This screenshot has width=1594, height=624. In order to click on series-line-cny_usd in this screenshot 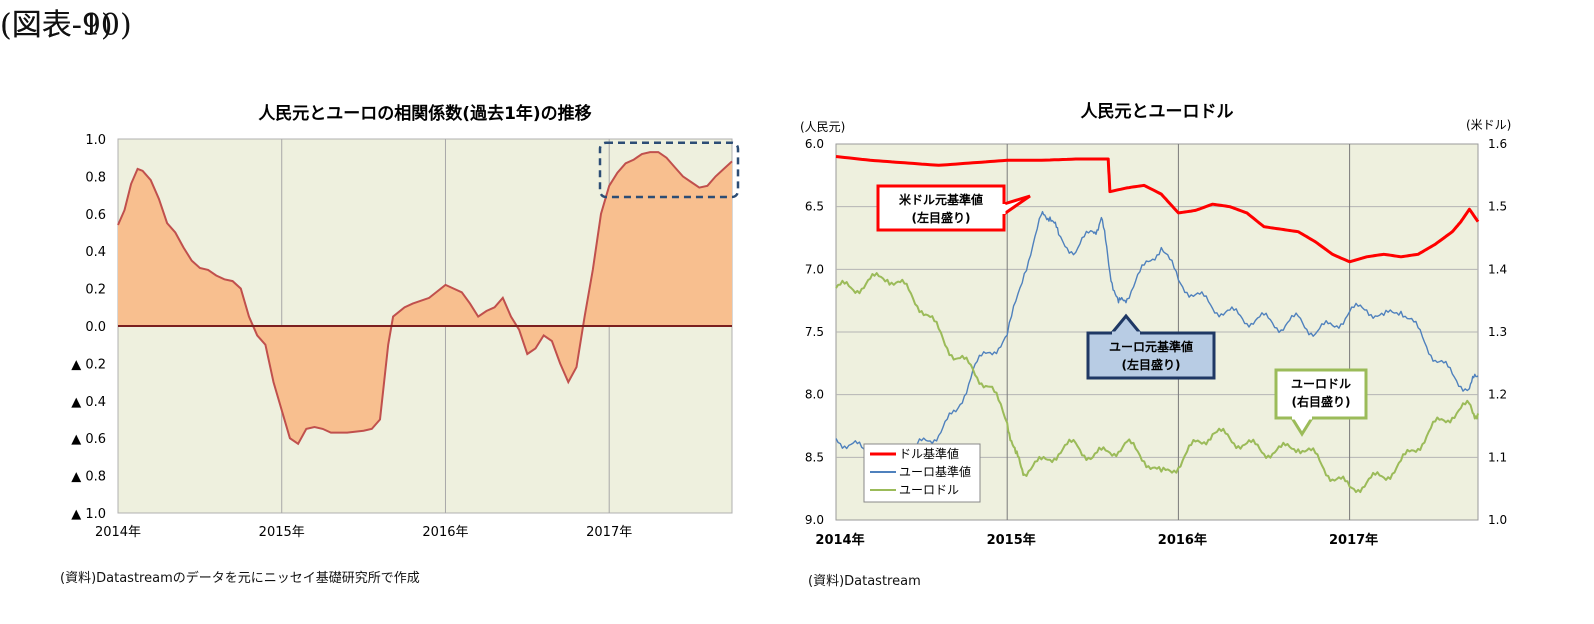, I will do `click(1157, 209)`.